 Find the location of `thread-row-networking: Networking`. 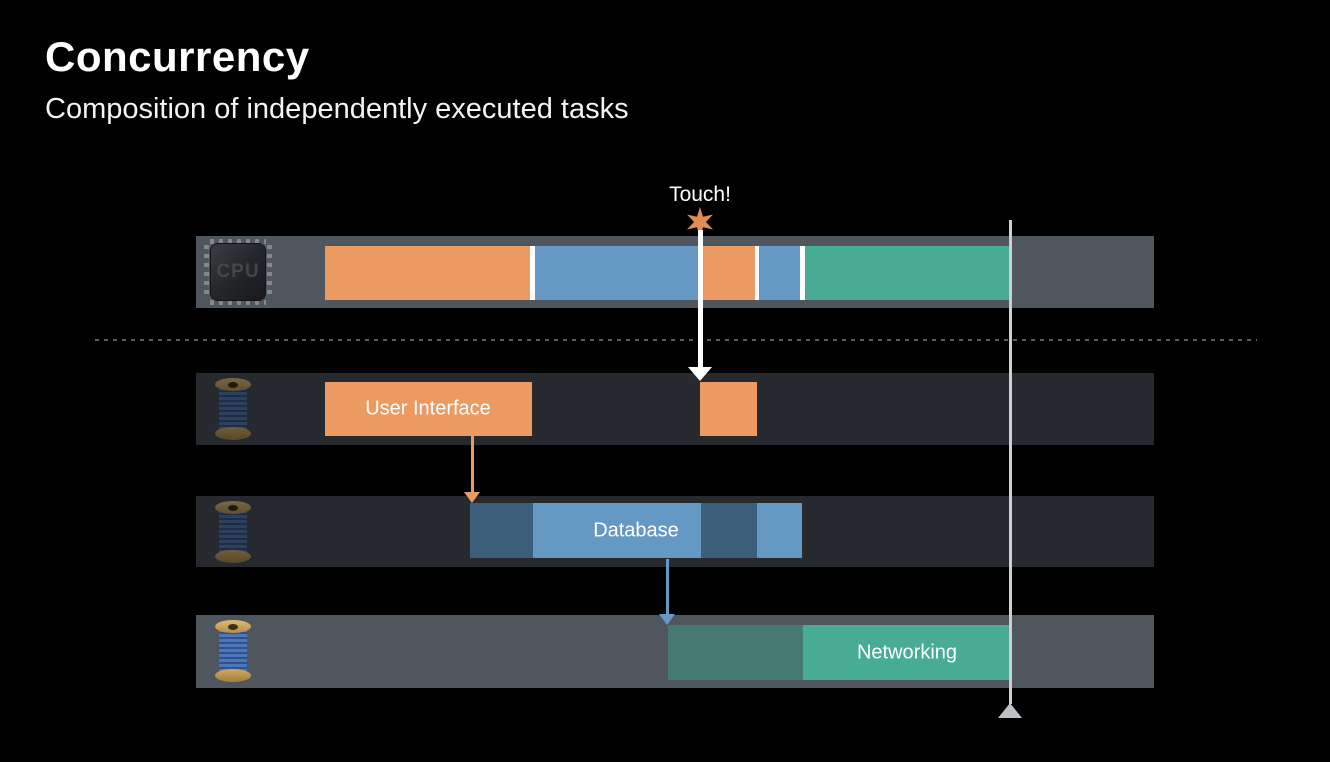

thread-row-networking: Networking is located at coordinates (675, 651).